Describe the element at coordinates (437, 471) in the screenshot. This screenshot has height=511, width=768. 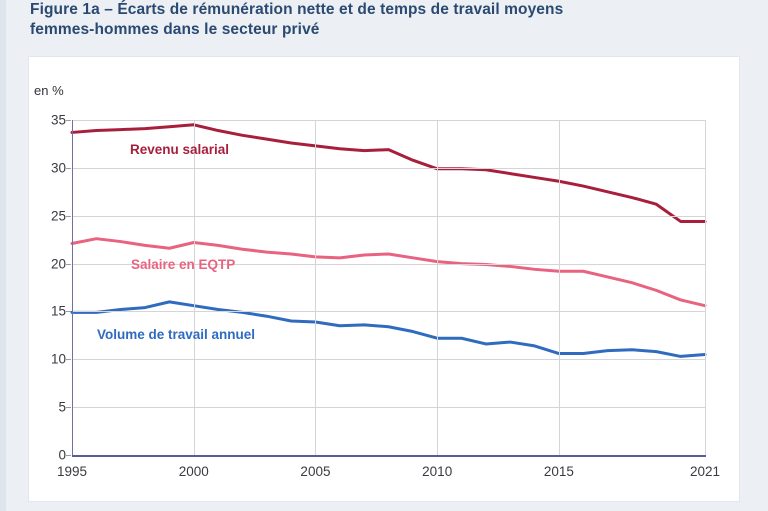
I see `x-axis-tick-label: 2010` at that location.